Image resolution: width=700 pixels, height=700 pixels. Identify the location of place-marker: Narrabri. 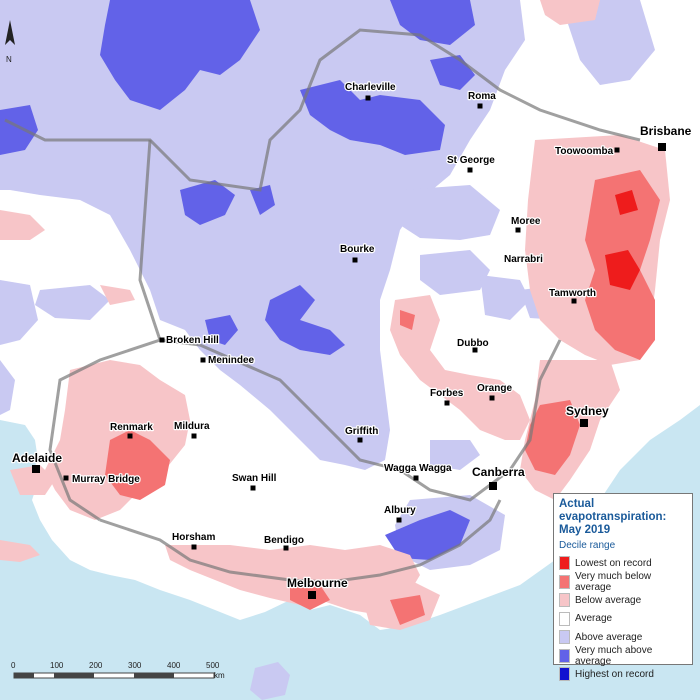
(524, 259).